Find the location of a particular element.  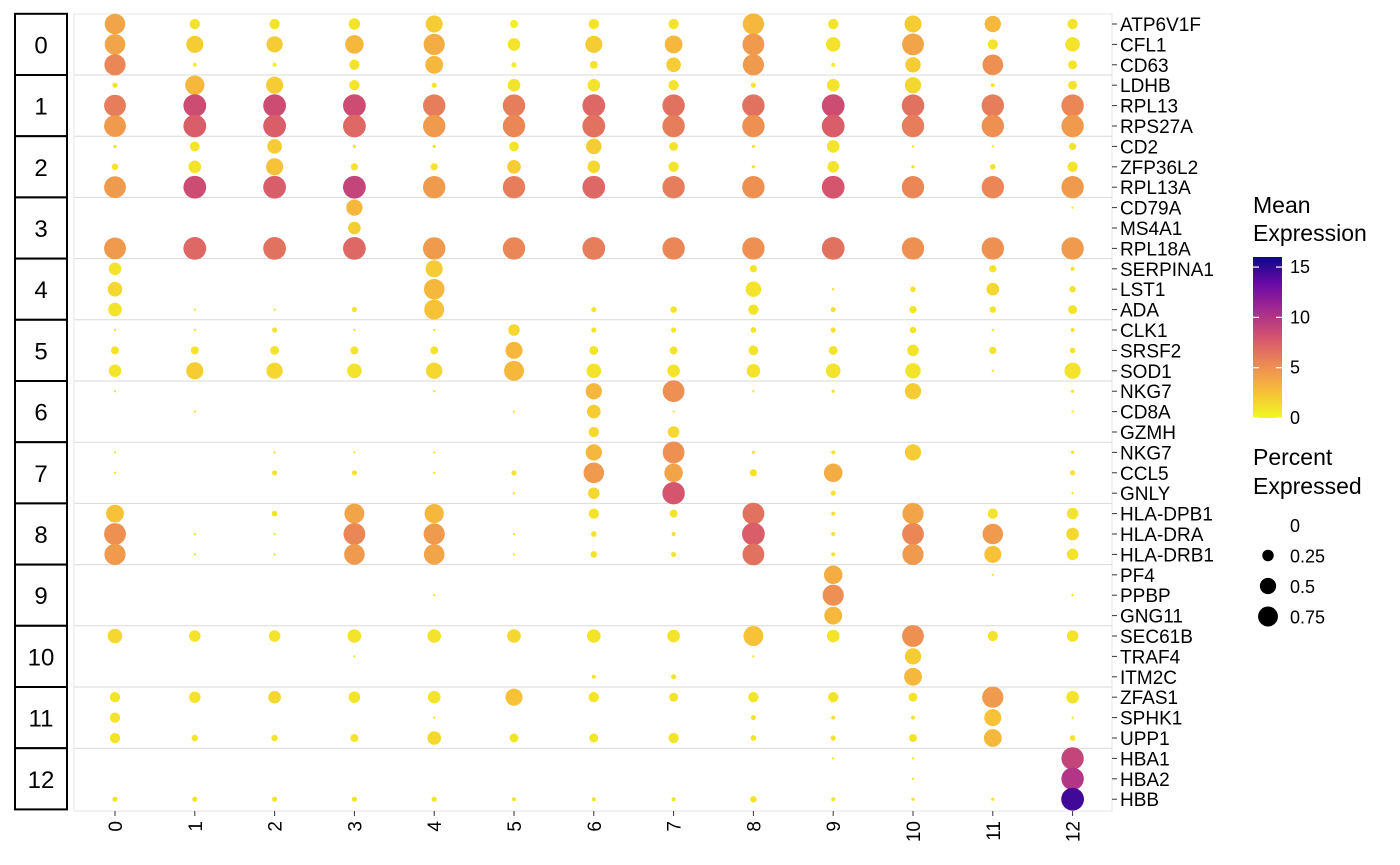

size-legend-title-line-1: Percent is located at coordinates (1293, 457).